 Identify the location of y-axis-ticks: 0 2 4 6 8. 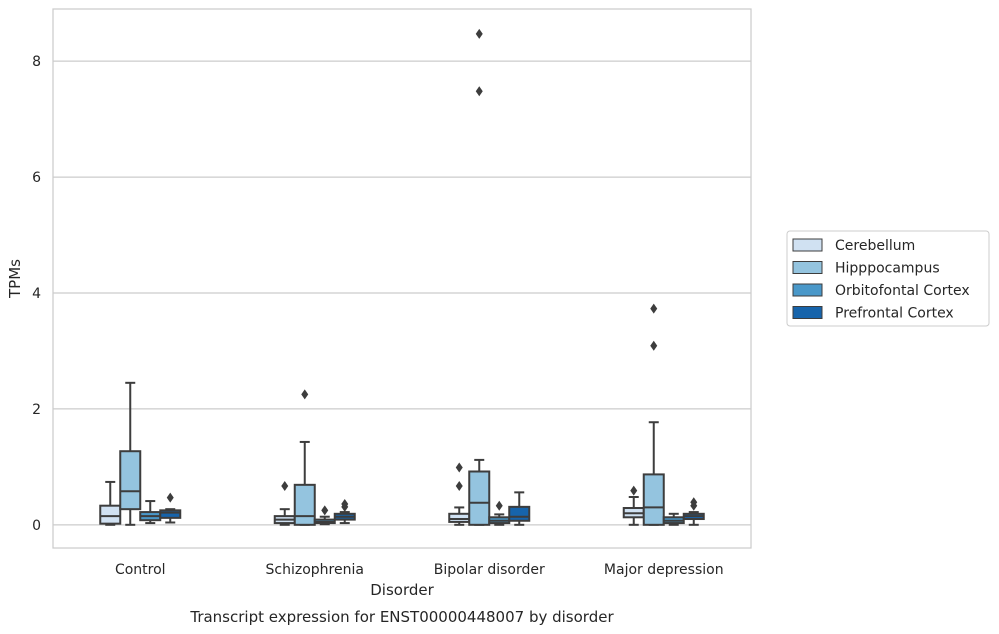
(36, 294).